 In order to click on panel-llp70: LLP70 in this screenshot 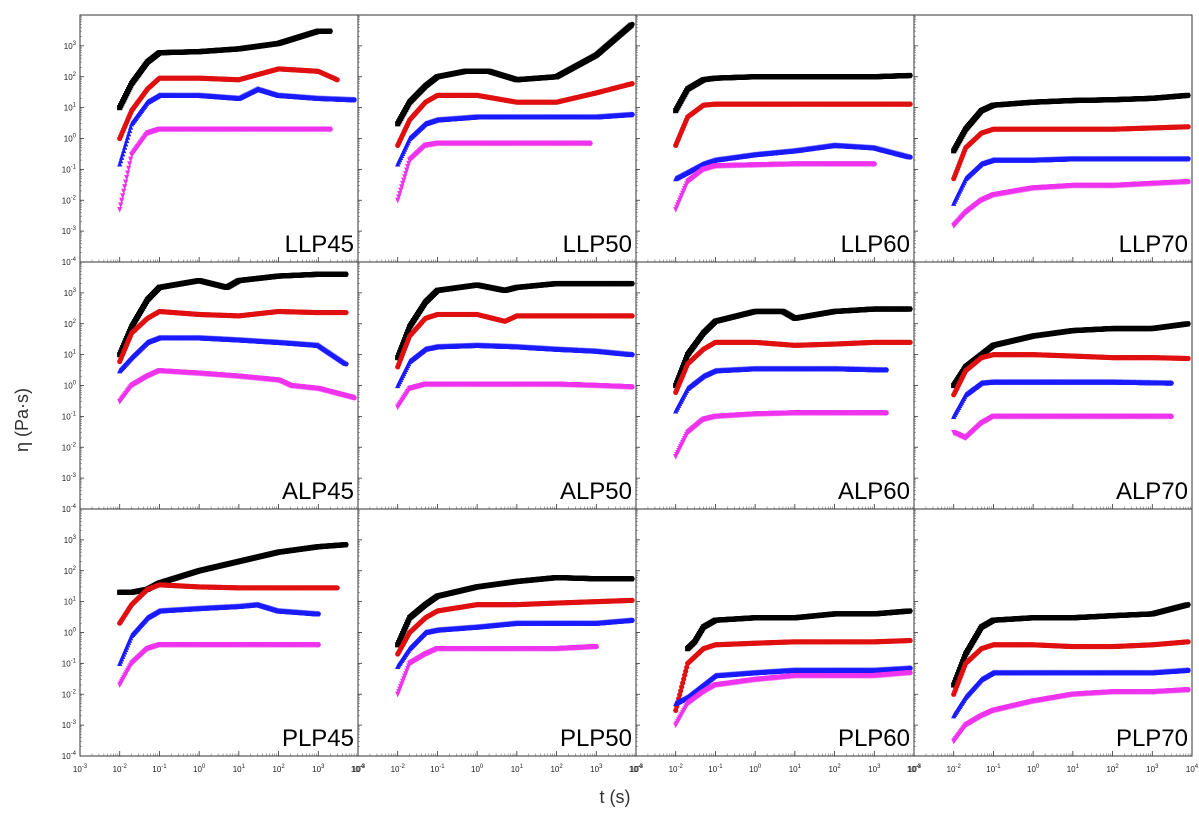, I will do `click(1053, 138)`.